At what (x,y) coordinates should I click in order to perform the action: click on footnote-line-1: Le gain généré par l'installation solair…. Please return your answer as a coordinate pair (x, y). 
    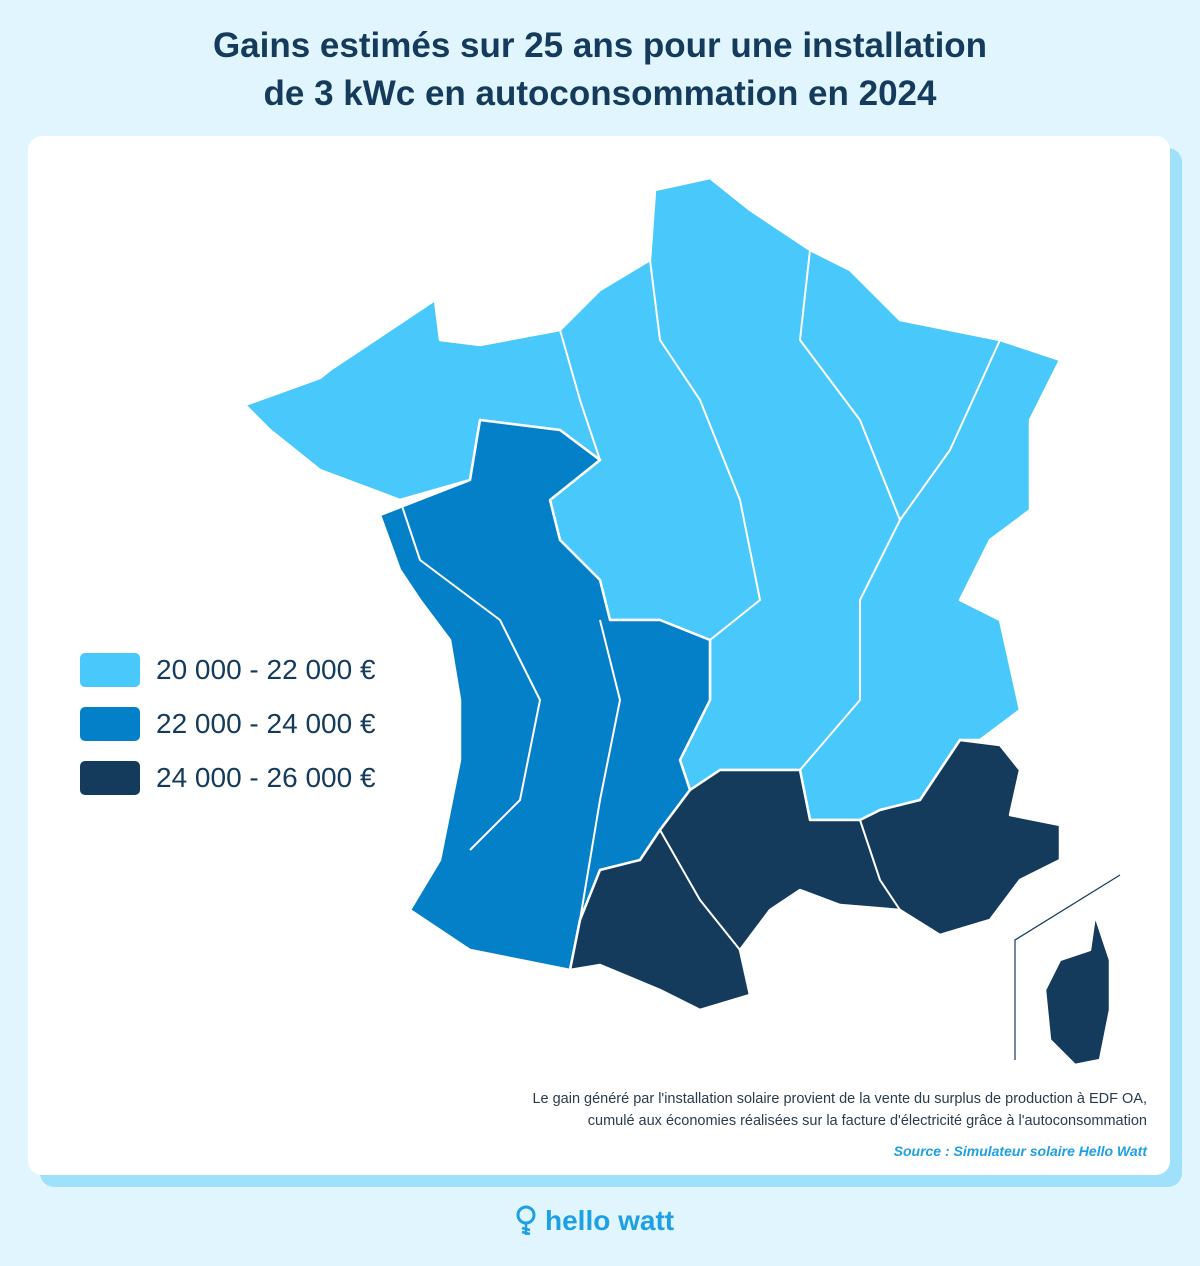
    Looking at the image, I should click on (839, 1099).